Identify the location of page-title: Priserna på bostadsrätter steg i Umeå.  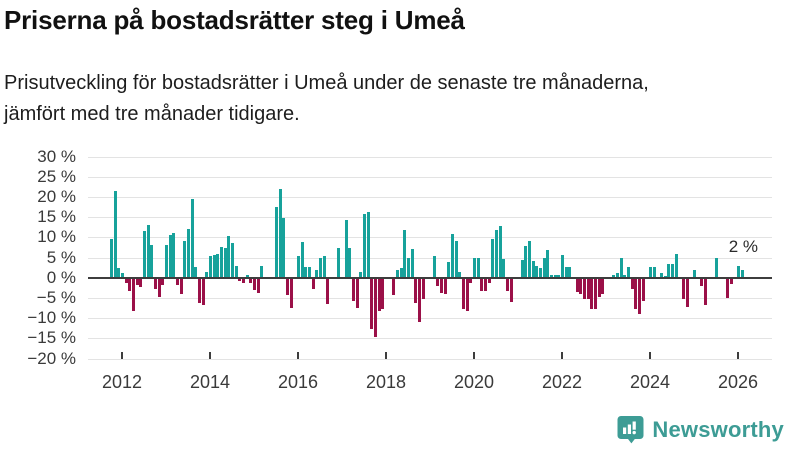
(234, 20).